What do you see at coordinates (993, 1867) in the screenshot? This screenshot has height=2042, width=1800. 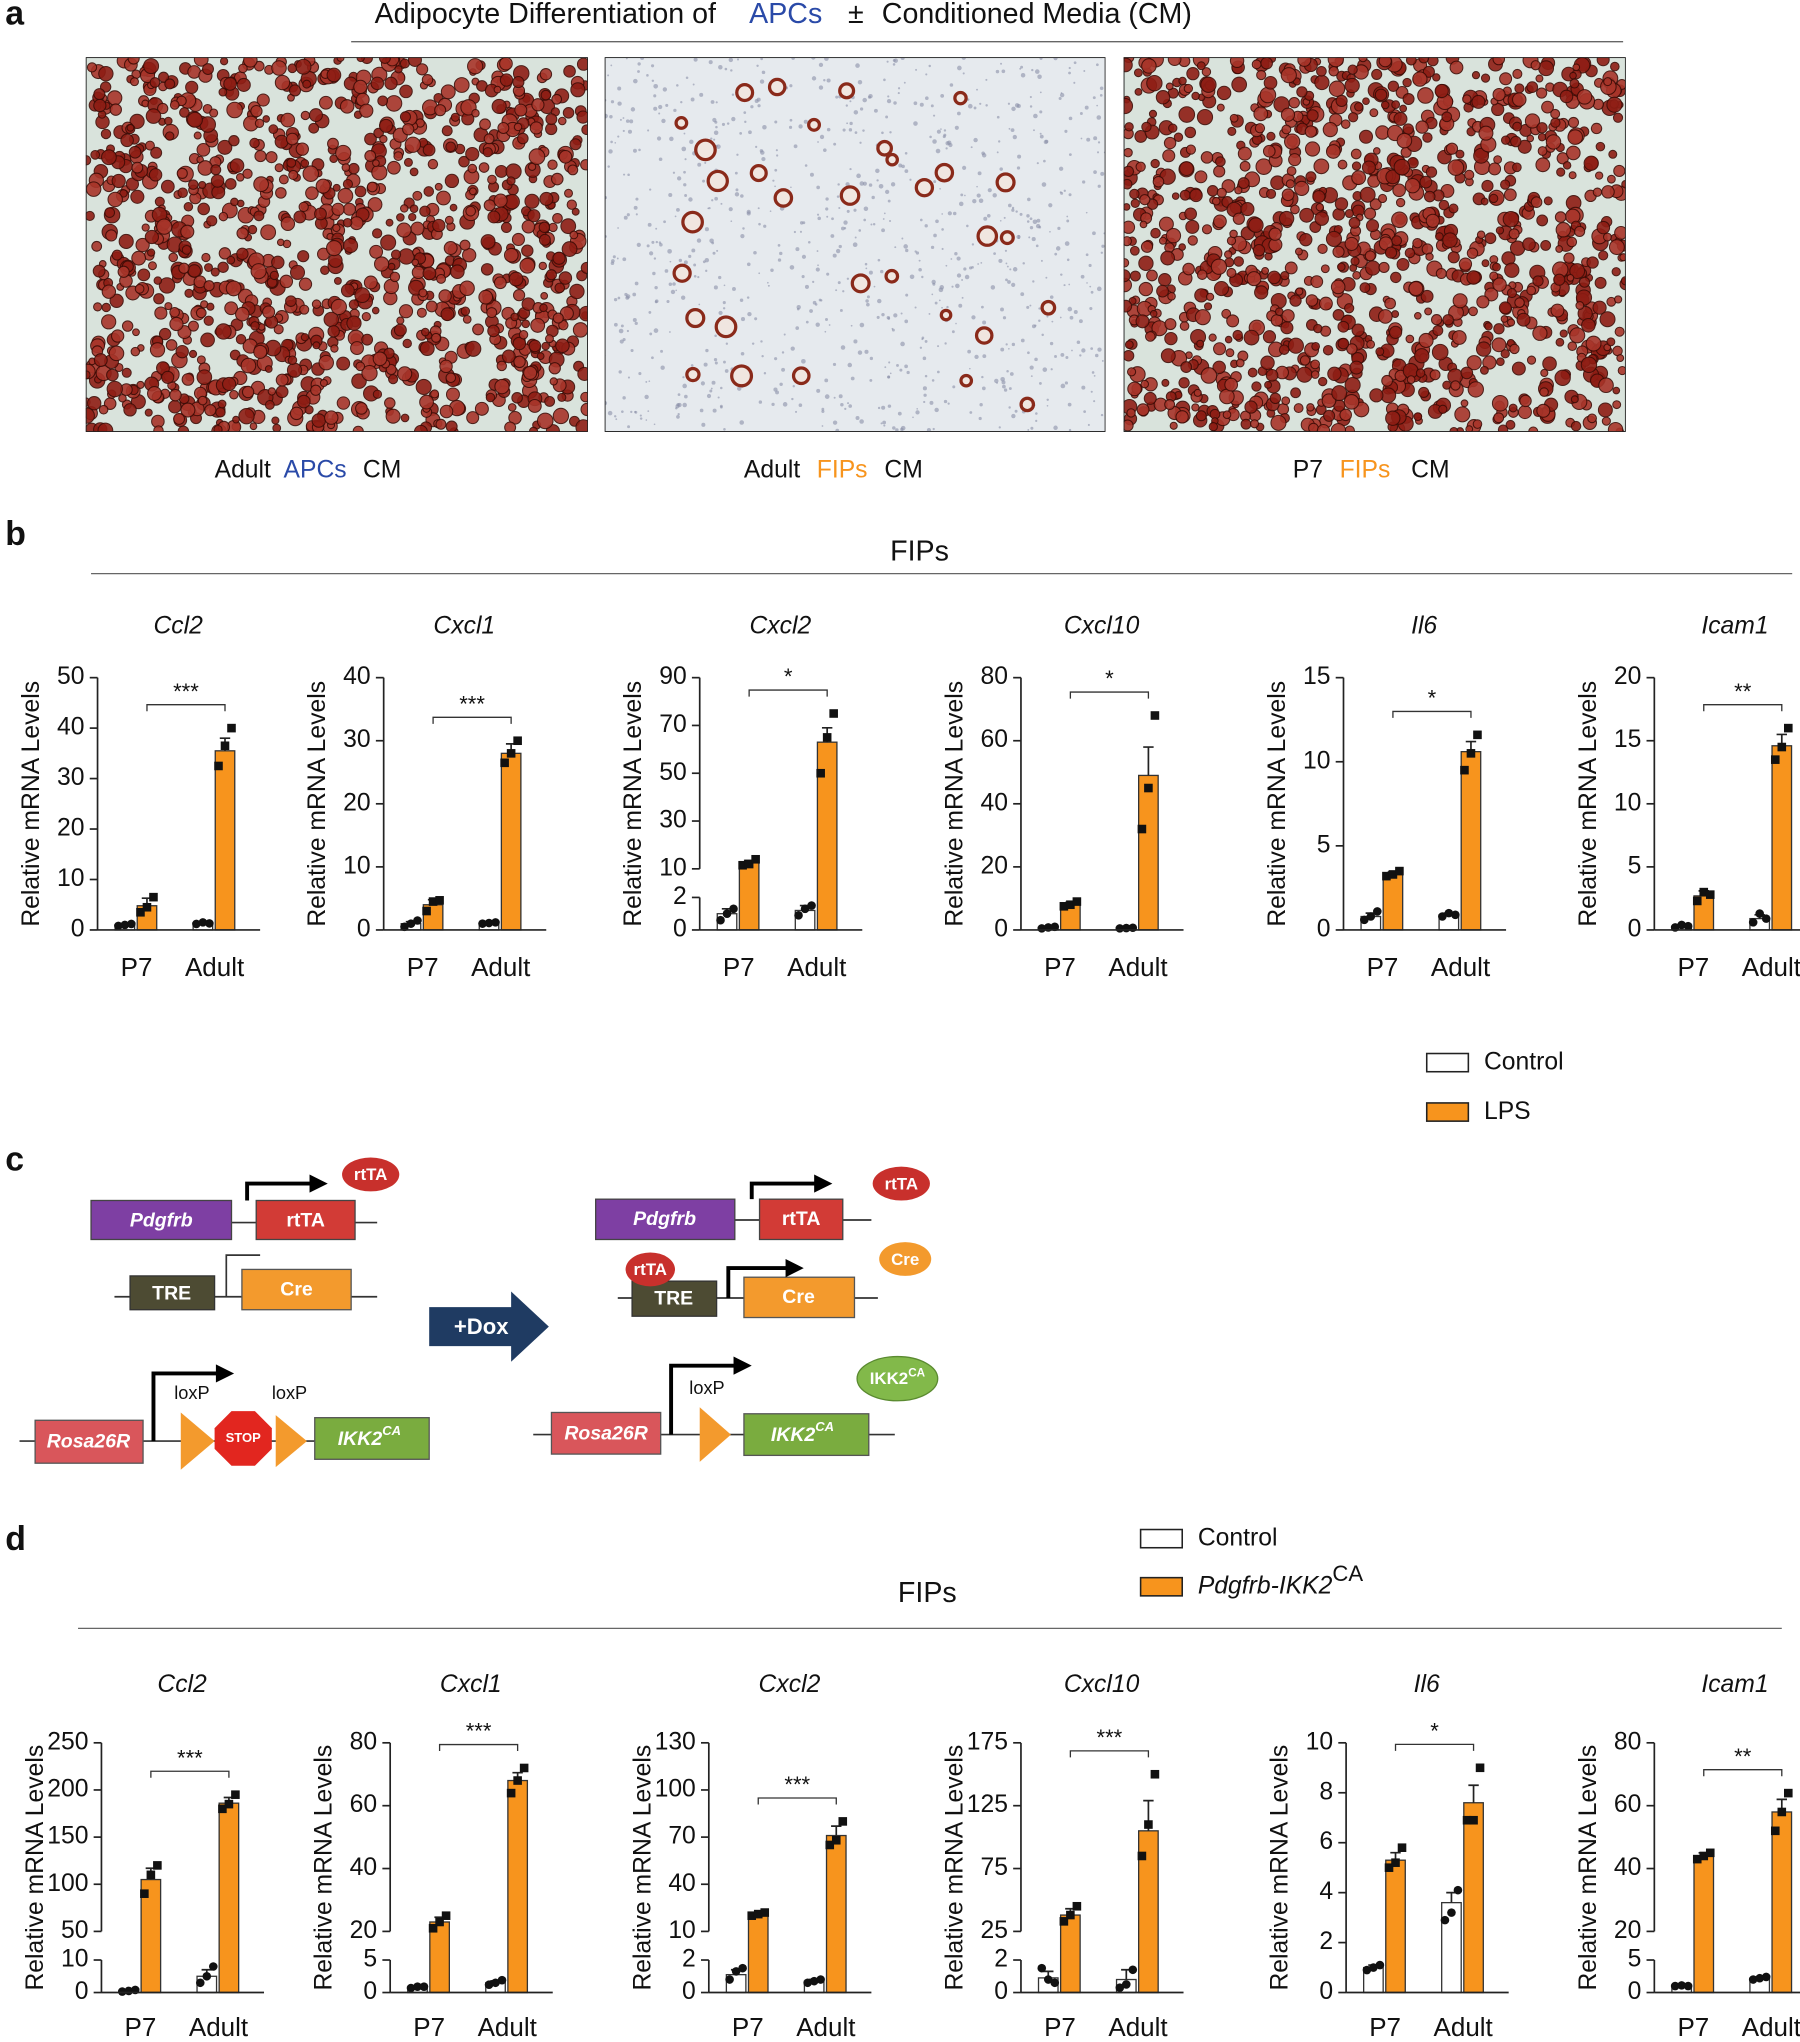 I see `y-tick-label: 75` at bounding box center [993, 1867].